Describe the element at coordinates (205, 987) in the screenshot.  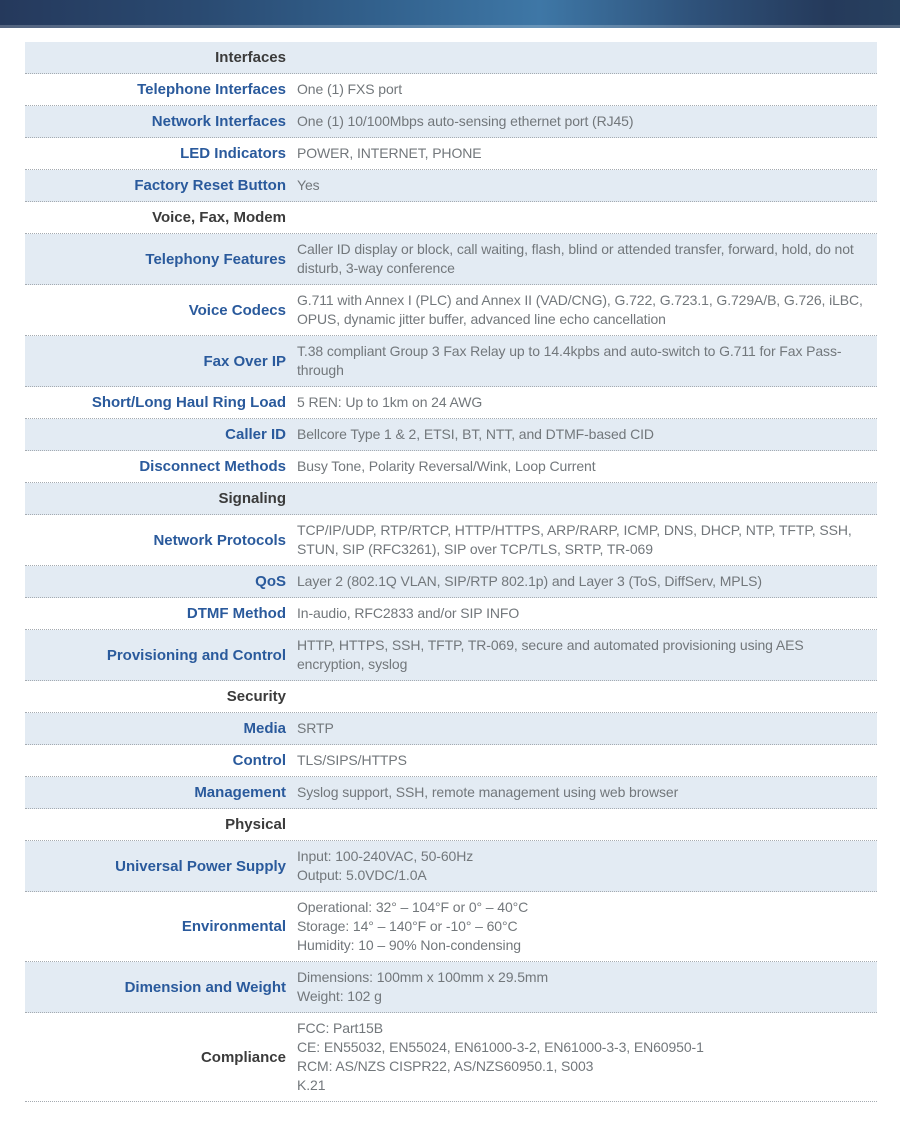
I see `spec-label: Dimension and Weight` at that location.